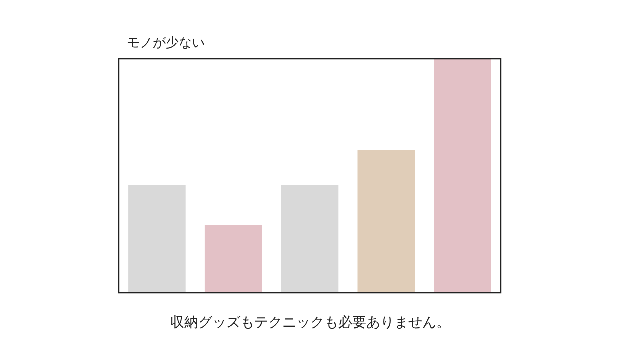 This screenshot has width=621, height=349. I want to click on text: 収納グッズもテクニックも必要ありません。, so click(311, 323).